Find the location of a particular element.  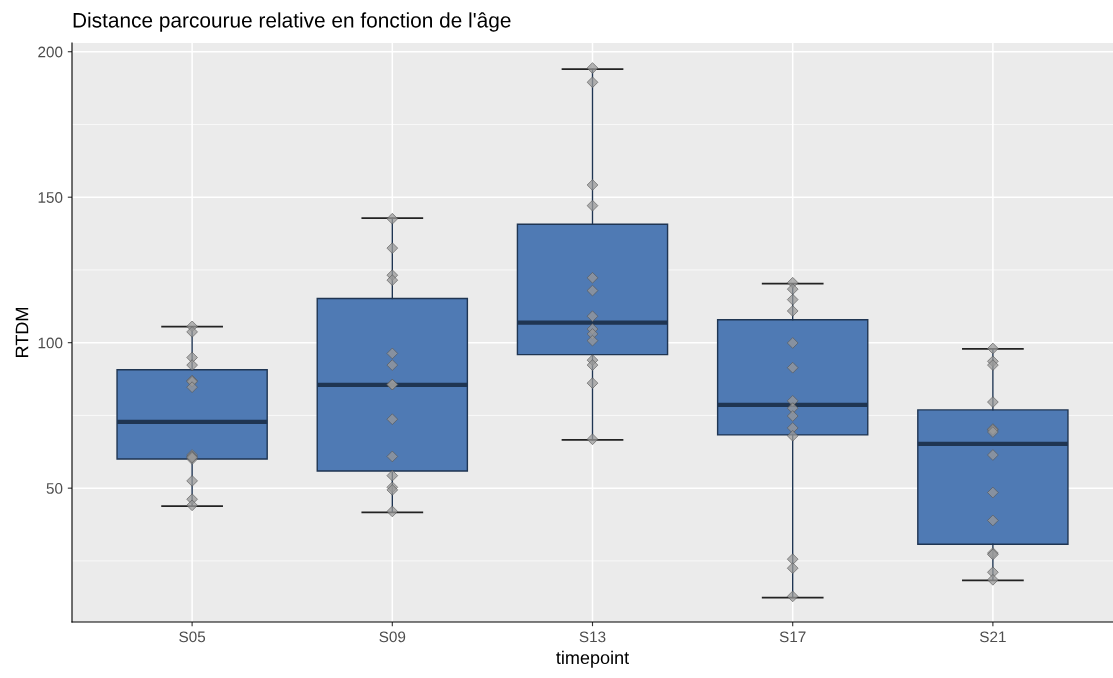

y-tick-label: 100 is located at coordinates (50, 343).